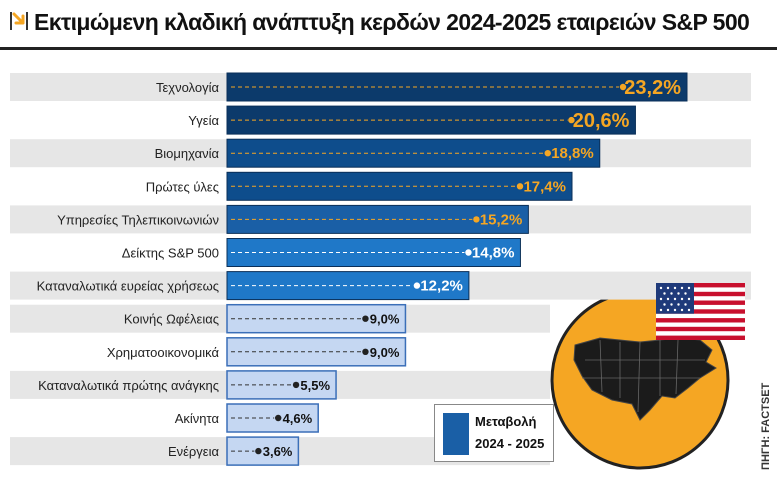  Describe the element at coordinates (493, 253) in the screenshot. I see `value-label: 14,8%` at that location.